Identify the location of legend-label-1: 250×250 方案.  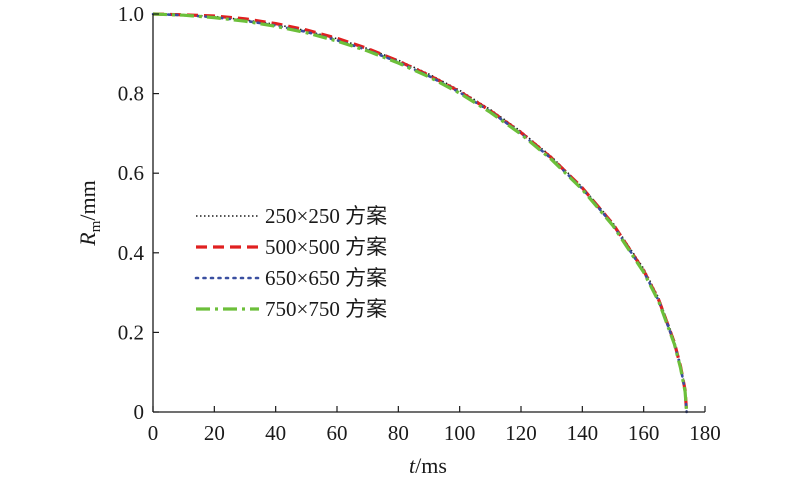
(326, 216).